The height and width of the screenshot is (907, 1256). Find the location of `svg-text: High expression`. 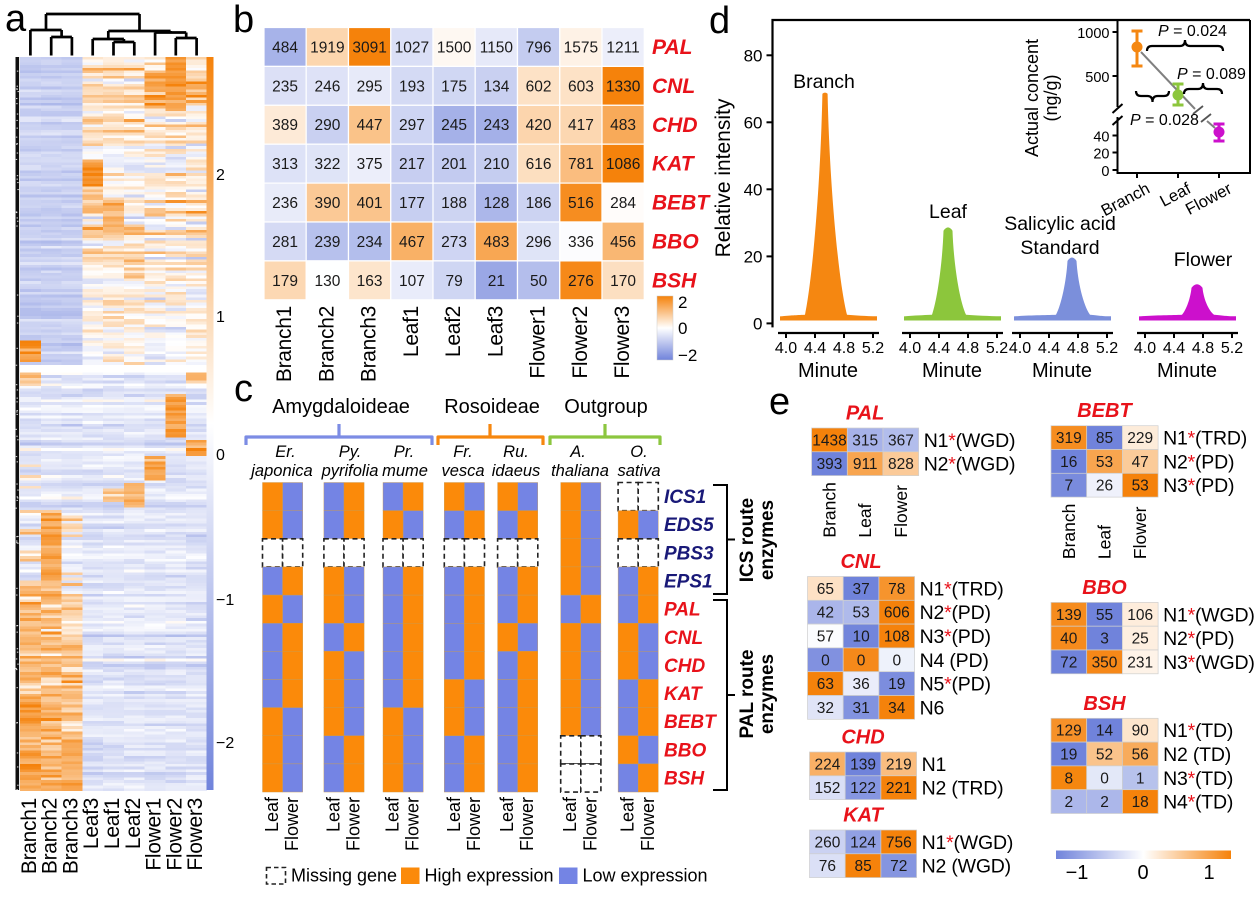

svg-text: High expression is located at coordinates (489, 876).